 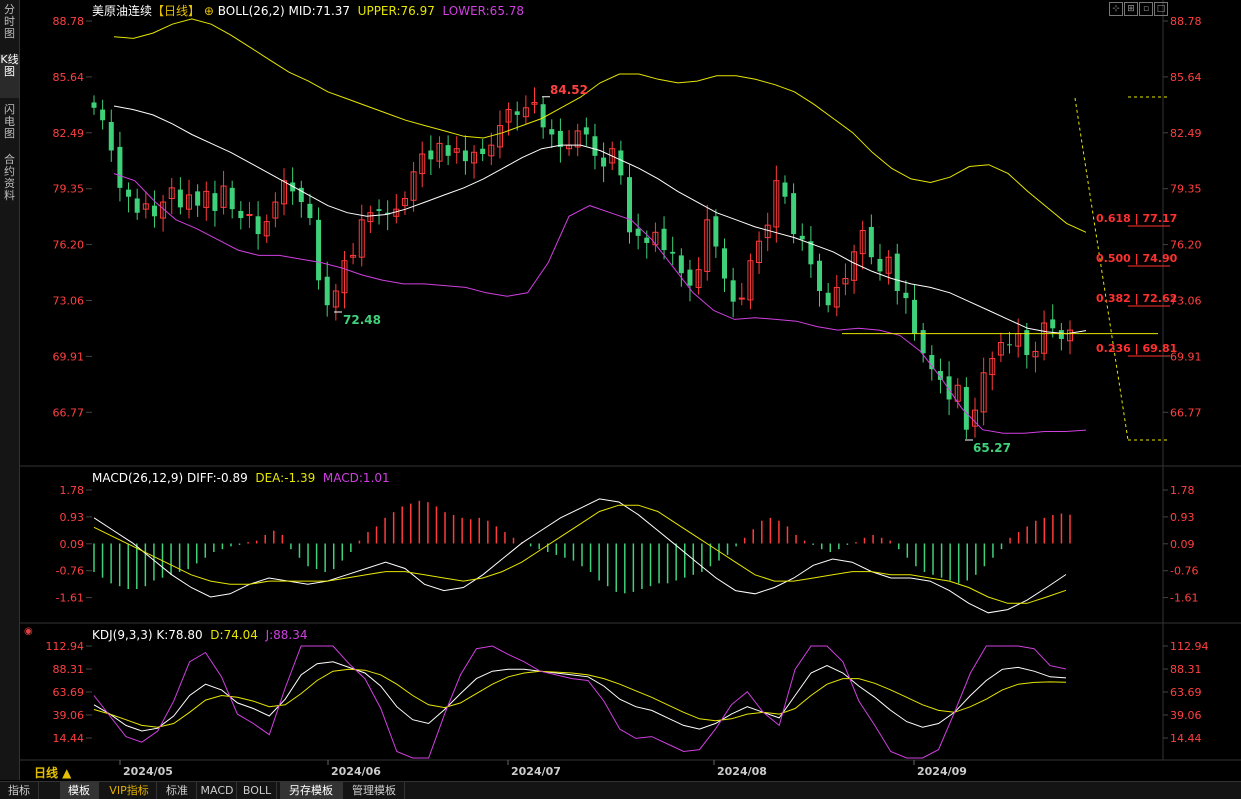 I want to click on restore-icon: ▫, so click(x=1146, y=9).